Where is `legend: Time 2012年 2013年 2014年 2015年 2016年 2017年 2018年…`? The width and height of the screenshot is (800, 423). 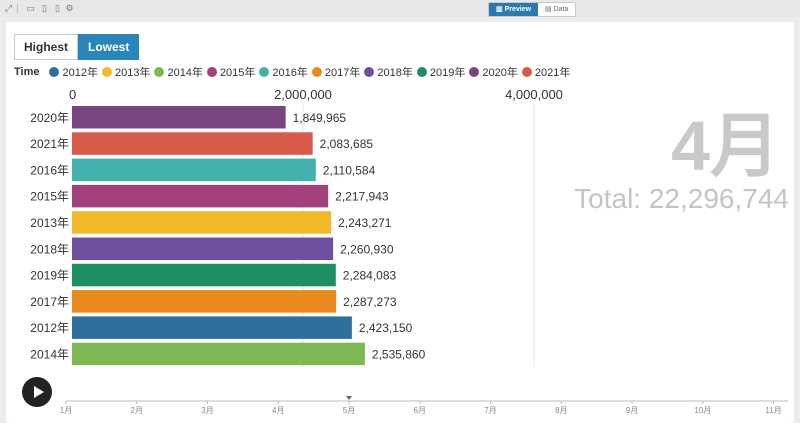
legend: Time 2012年 2013年 2014年 2015年 2016年 2017年 2018年… is located at coordinates (294, 72).